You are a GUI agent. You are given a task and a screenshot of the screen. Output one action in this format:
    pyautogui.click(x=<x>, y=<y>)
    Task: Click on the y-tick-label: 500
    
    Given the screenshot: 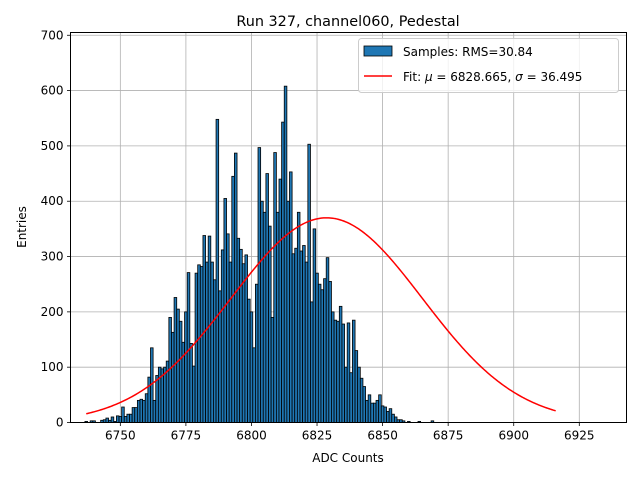 What is the action you would take?
    pyautogui.click(x=52, y=146)
    